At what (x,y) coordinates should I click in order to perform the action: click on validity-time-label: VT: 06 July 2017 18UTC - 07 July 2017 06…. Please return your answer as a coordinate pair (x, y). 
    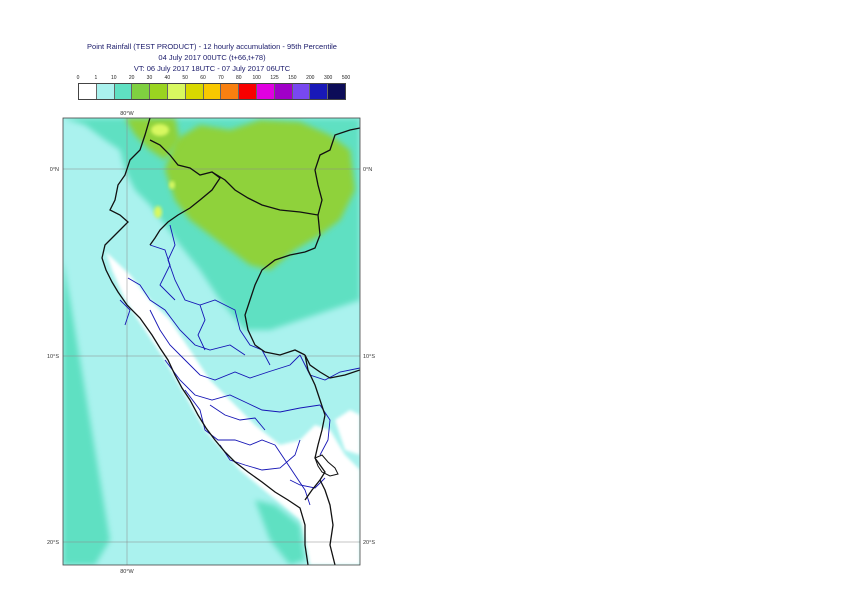
    Looking at the image, I should click on (212, 68).